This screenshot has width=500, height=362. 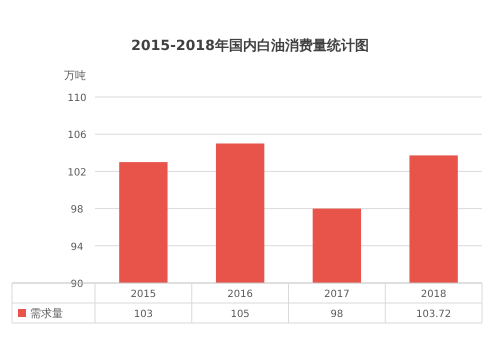 I want to click on y-tick-label: 110, so click(x=77, y=98).